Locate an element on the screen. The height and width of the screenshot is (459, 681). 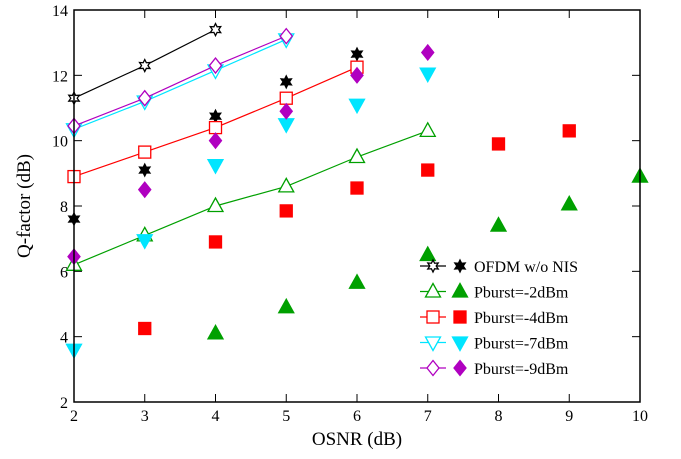
y-tick-label: 2 is located at coordinates (64, 403).